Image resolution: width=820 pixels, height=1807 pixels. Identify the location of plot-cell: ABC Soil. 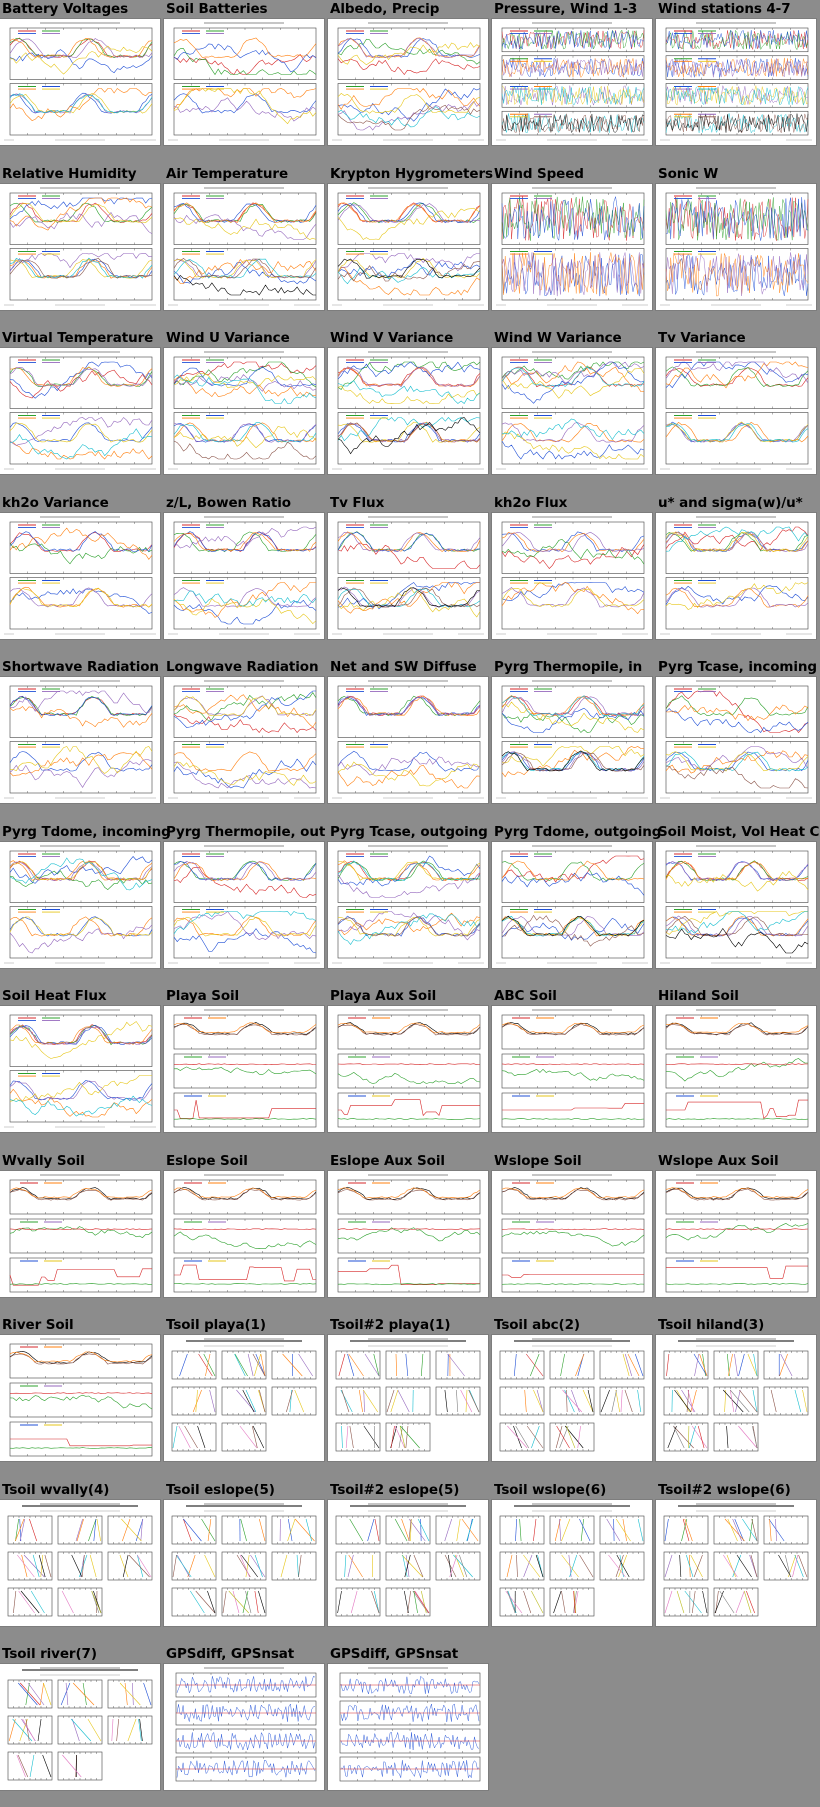
(572, 1068).